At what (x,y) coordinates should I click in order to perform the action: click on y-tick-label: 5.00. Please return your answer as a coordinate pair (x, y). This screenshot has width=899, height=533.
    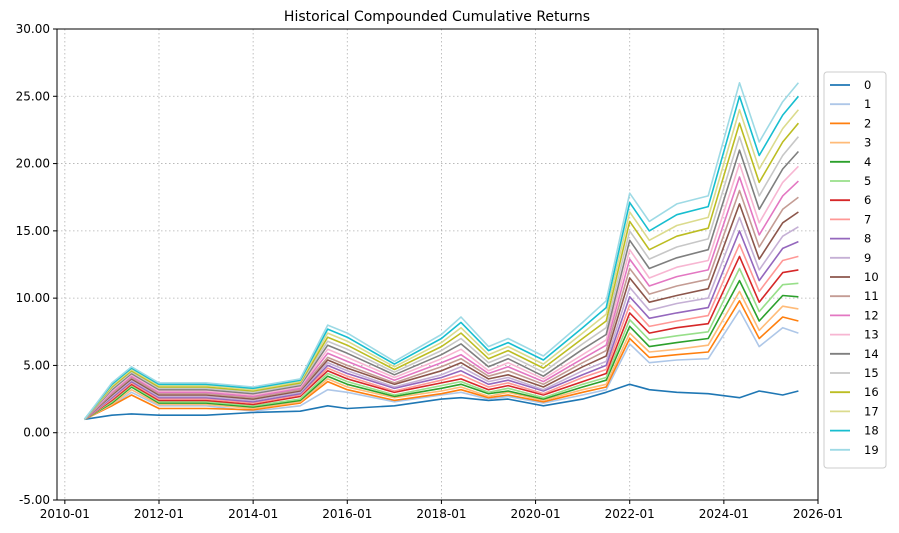
    Looking at the image, I should click on (36, 365).